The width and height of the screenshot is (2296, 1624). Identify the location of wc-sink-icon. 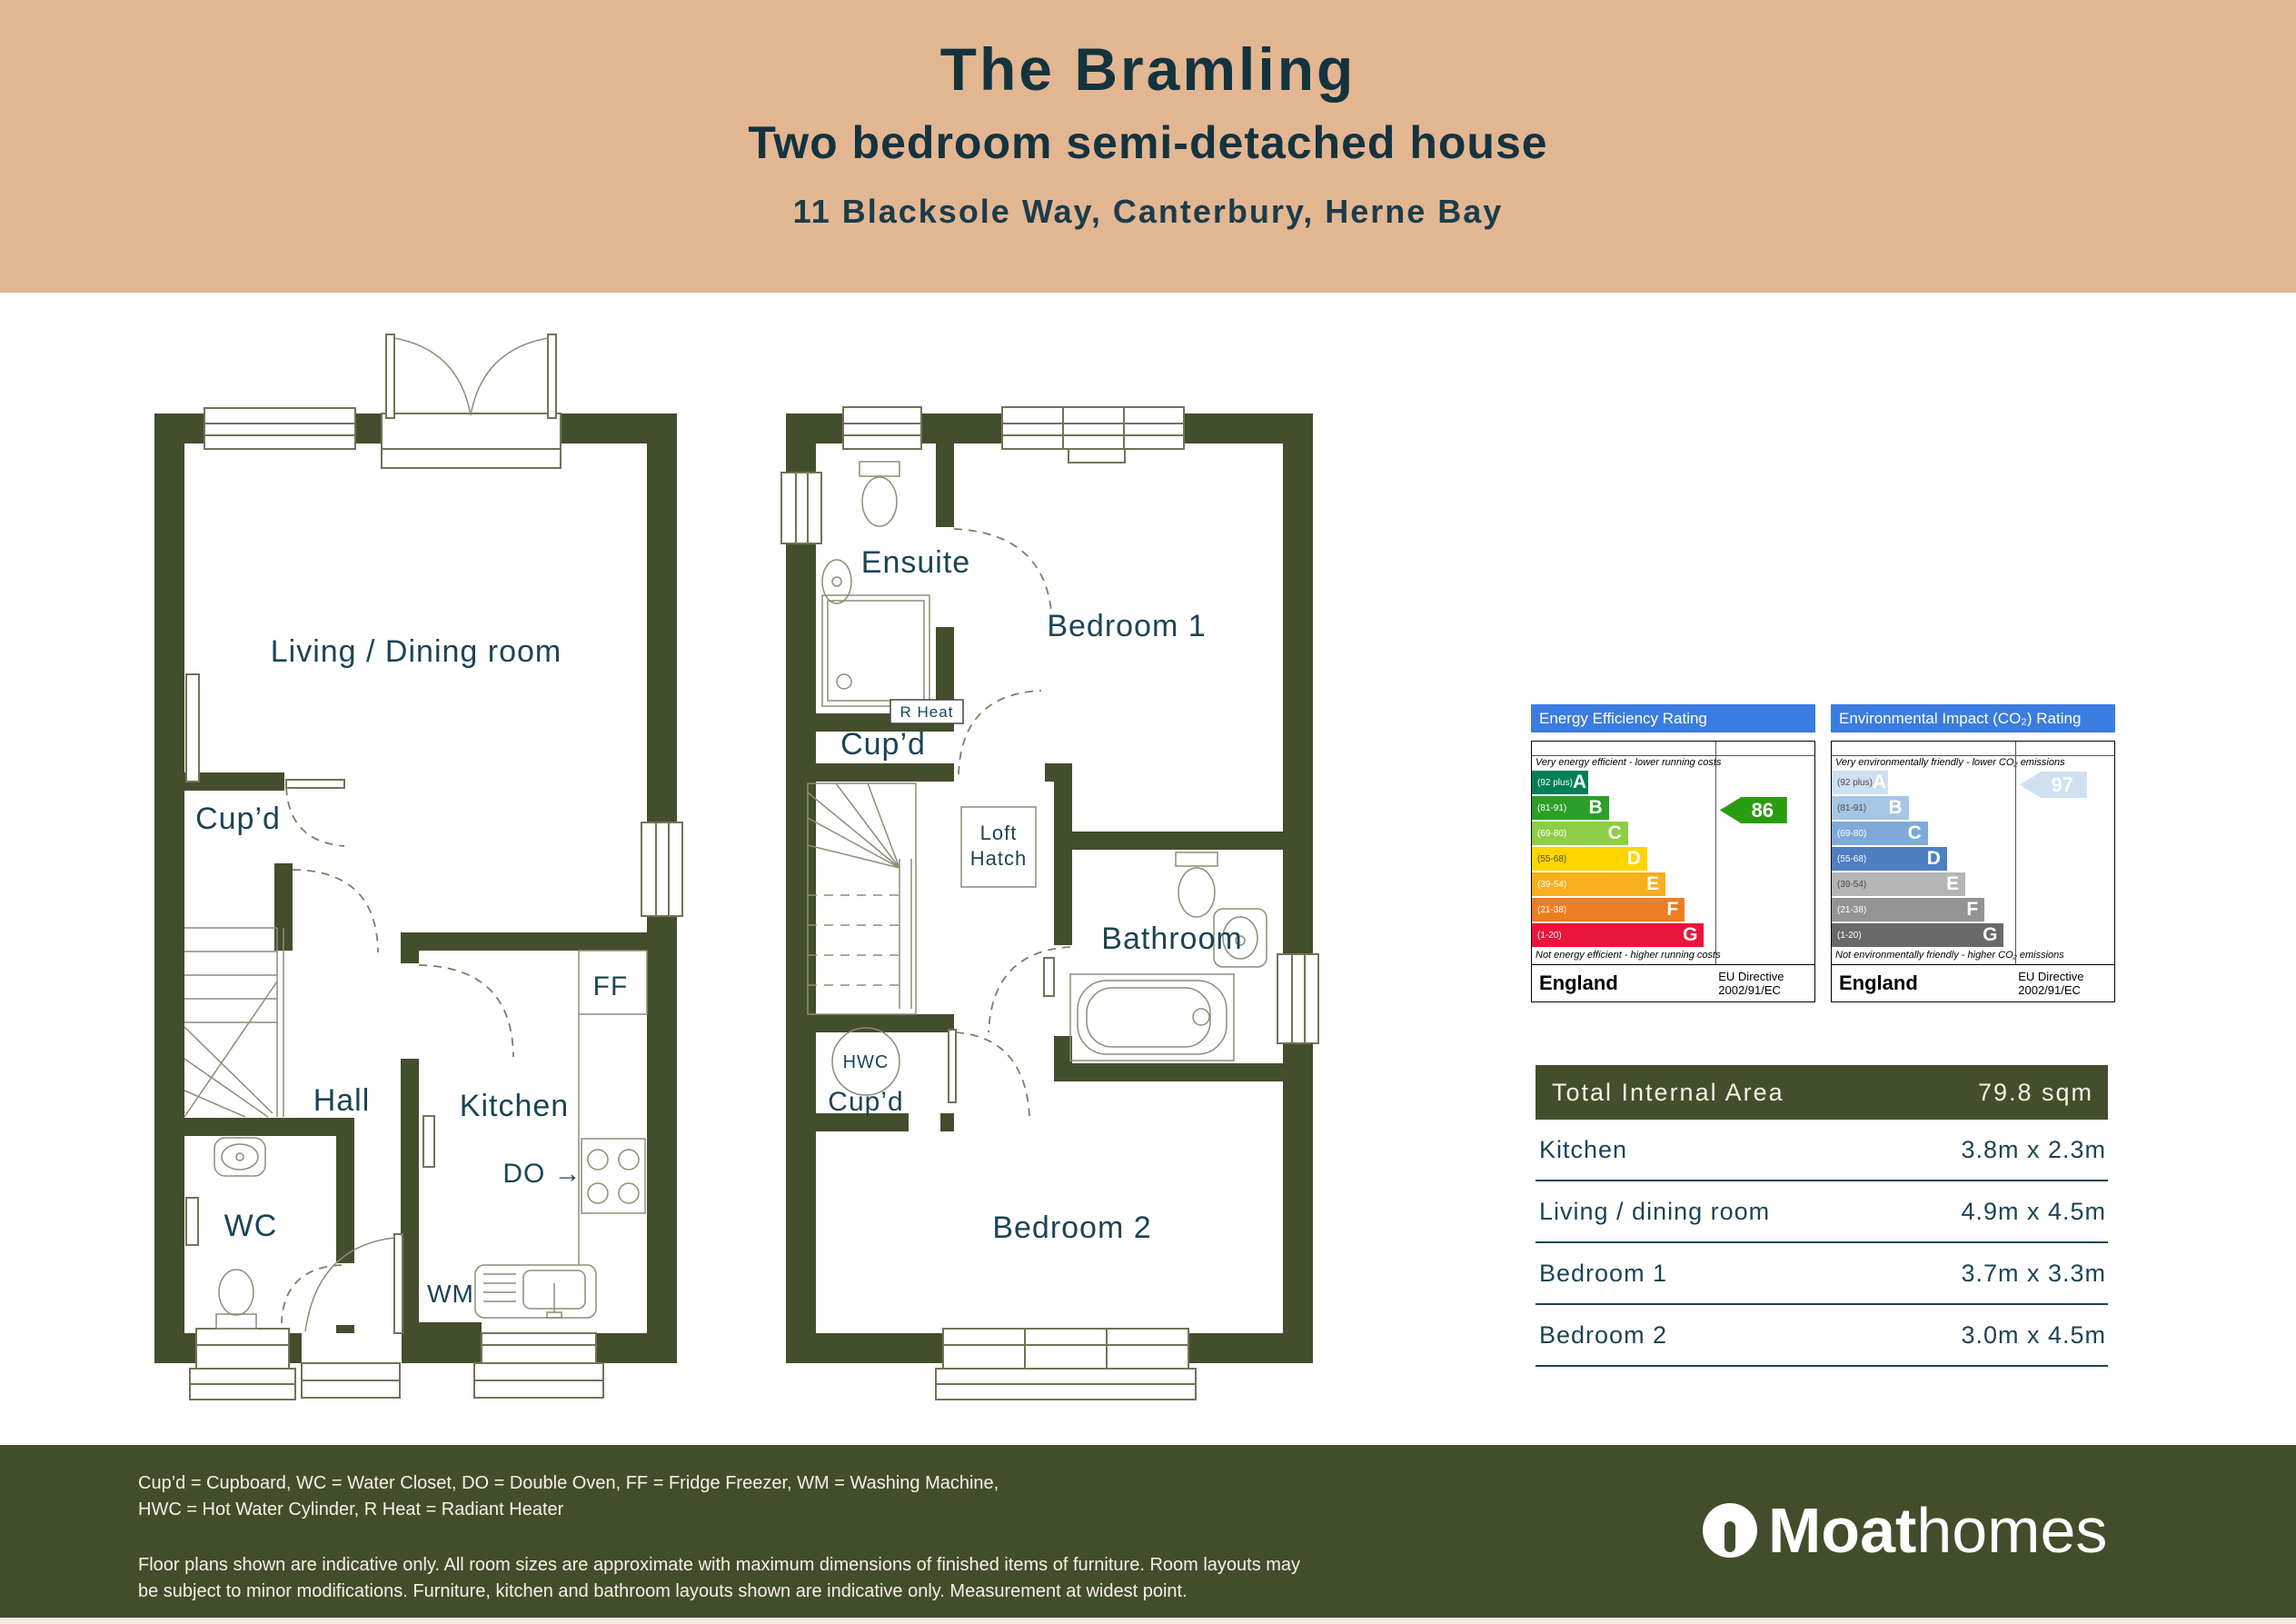
(240, 1157).